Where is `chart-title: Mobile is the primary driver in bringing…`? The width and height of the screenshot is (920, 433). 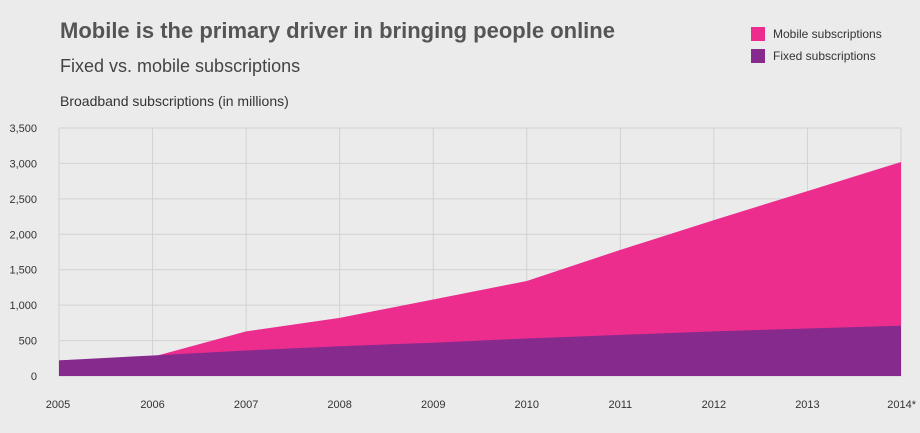
chart-title: Mobile is the primary driver in bringing… is located at coordinates (337, 30).